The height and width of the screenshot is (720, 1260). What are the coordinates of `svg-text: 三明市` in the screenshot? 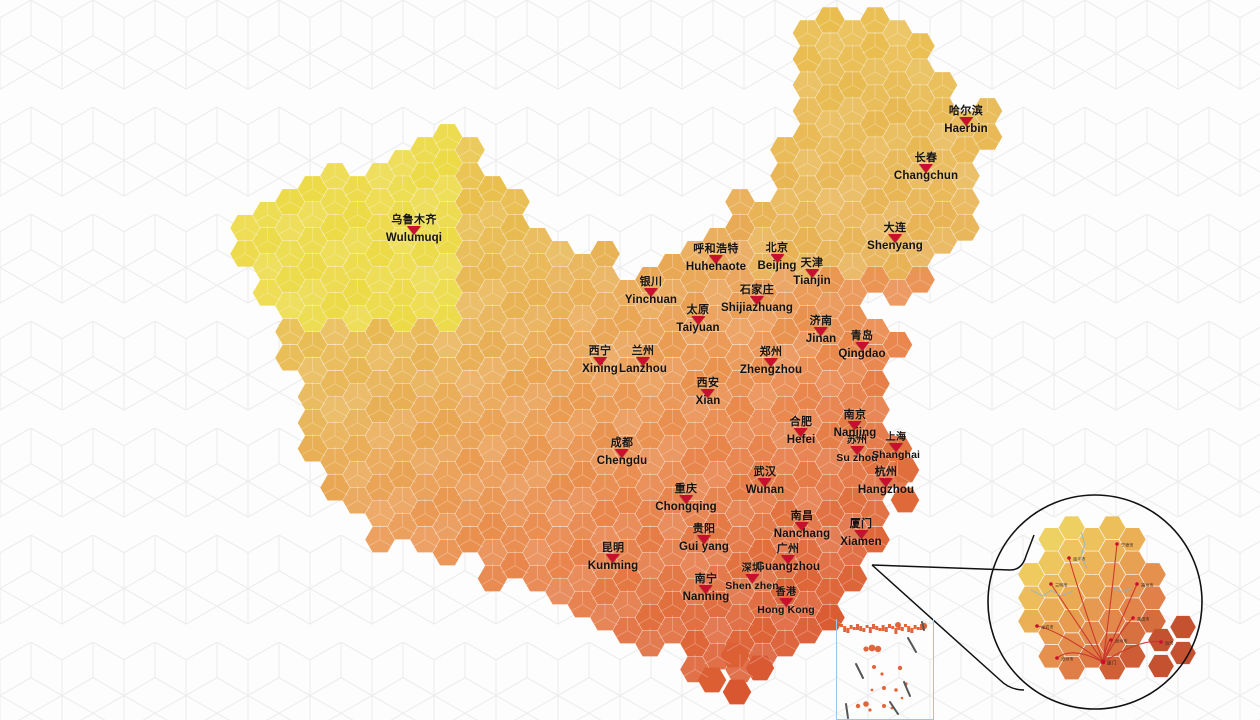 It's located at (1061, 585).